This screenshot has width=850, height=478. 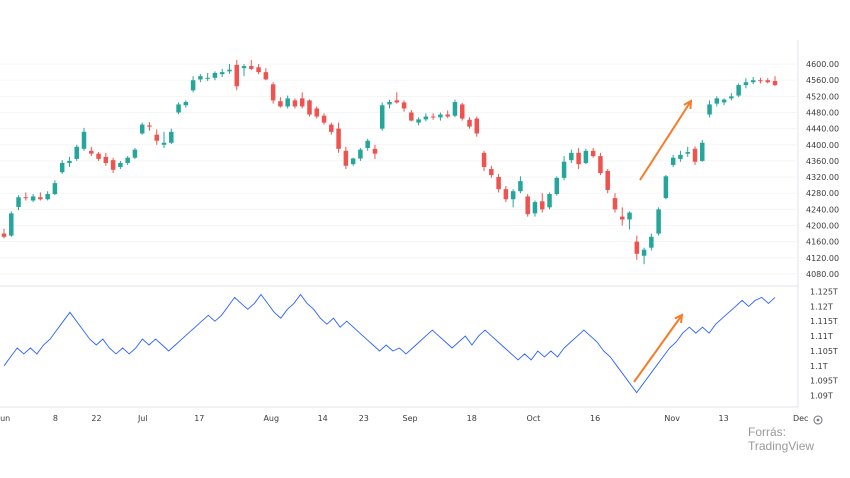 I want to click on time-tick-label: 23, so click(x=364, y=418).